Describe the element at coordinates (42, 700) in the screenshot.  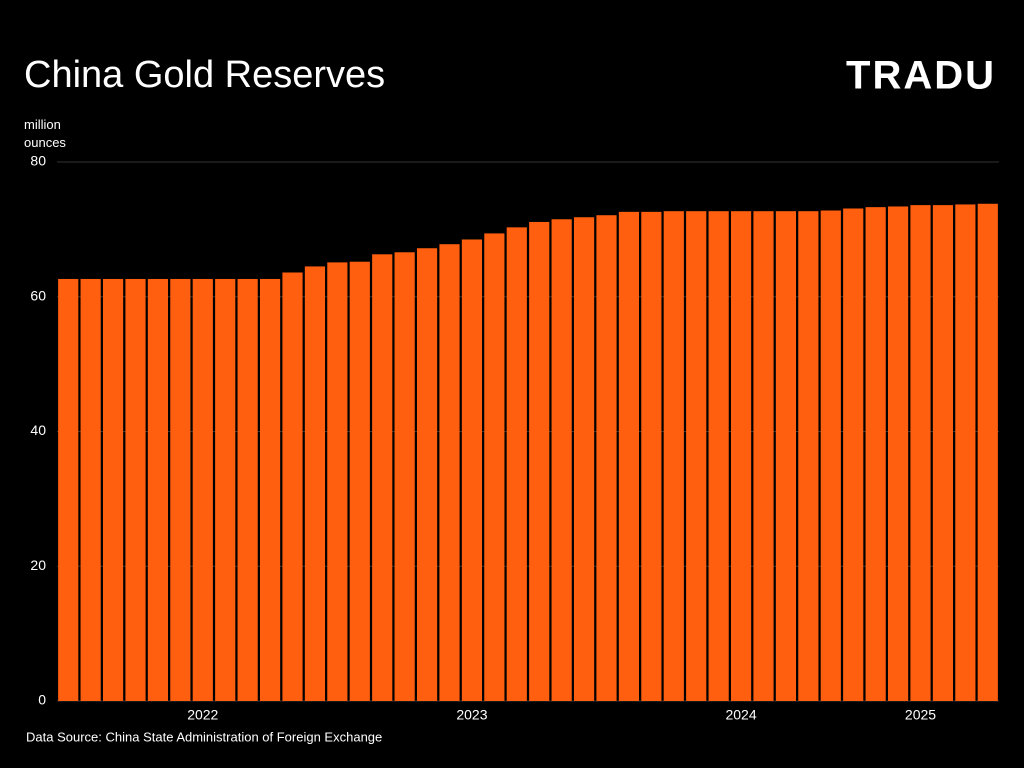
I see `y-tick-label: 0` at that location.